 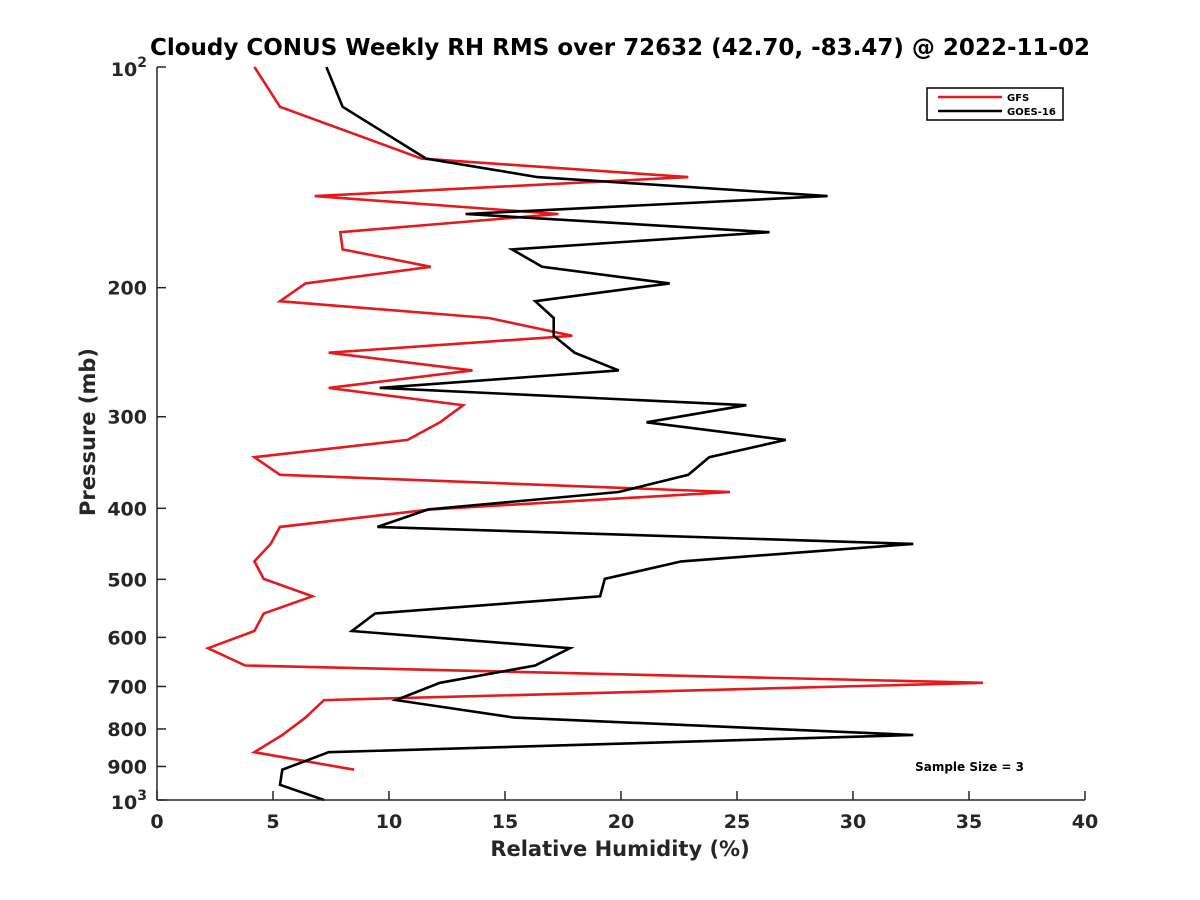 I want to click on y-tick-label-bottom: 103, so click(x=129, y=801).